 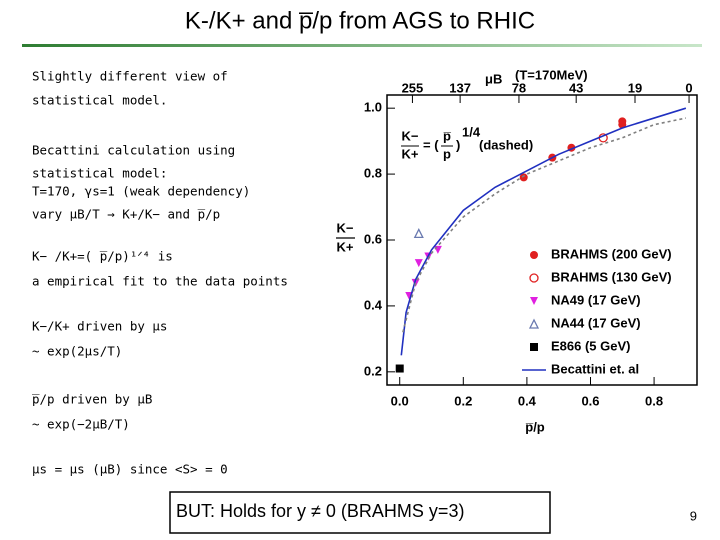 I want to click on top-tick-label: 137, so click(x=460, y=87).